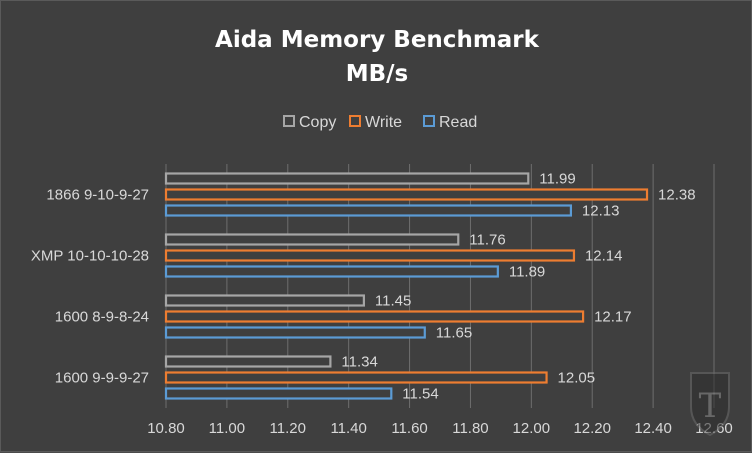  Describe the element at coordinates (90, 256) in the screenshot. I see `category-label: XMP 10-10-10-28` at that location.